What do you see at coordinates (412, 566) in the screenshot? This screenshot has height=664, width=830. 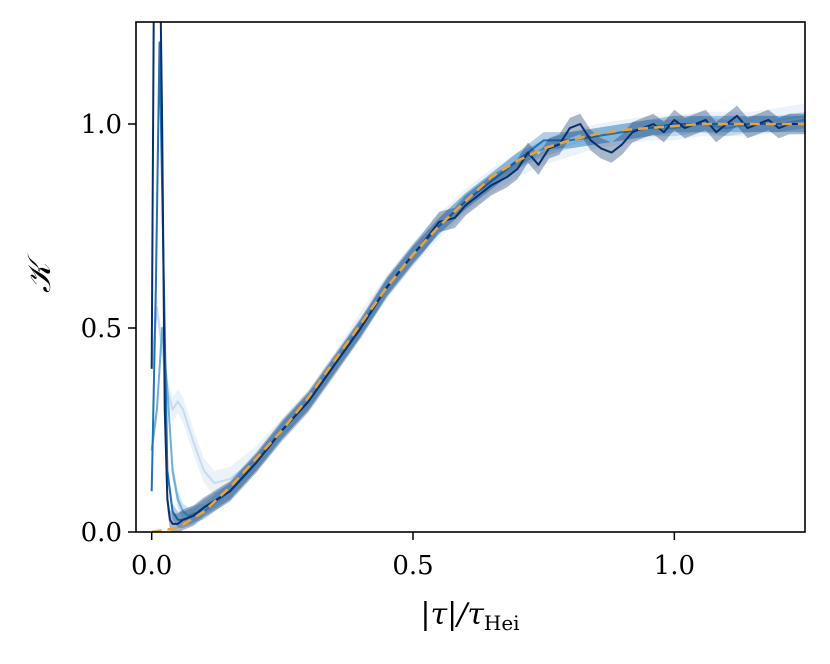 I see `x-tick-label-1: 0.5` at bounding box center [412, 566].